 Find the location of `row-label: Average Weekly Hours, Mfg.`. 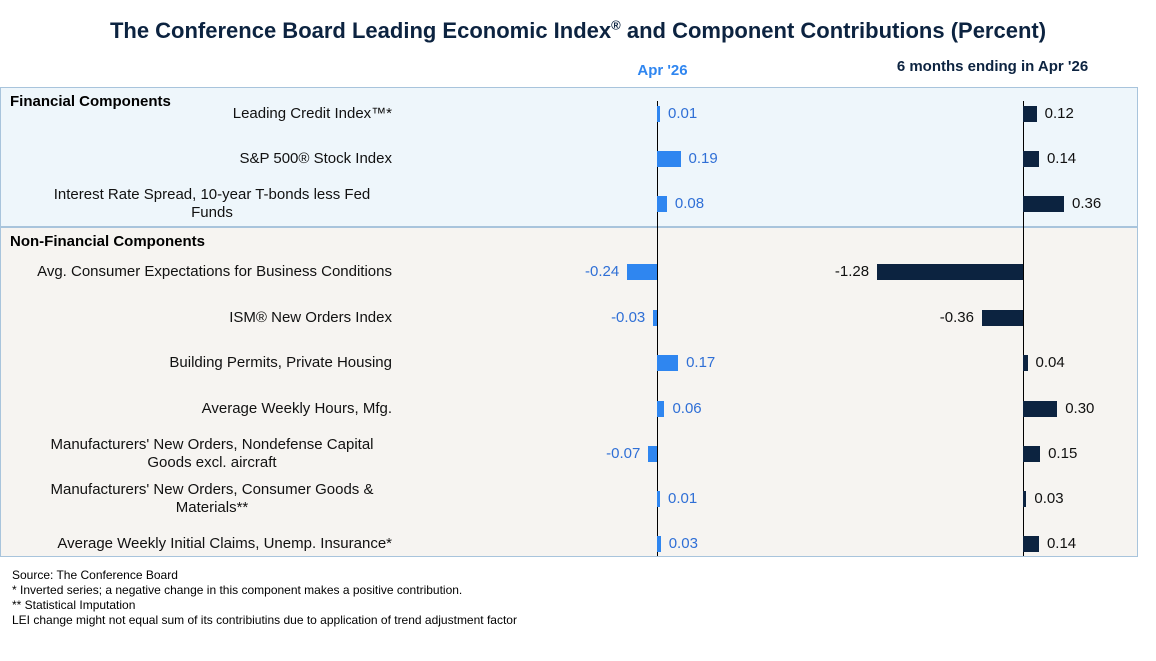

row-label: Average Weekly Hours, Mfg. is located at coordinates (196, 409).